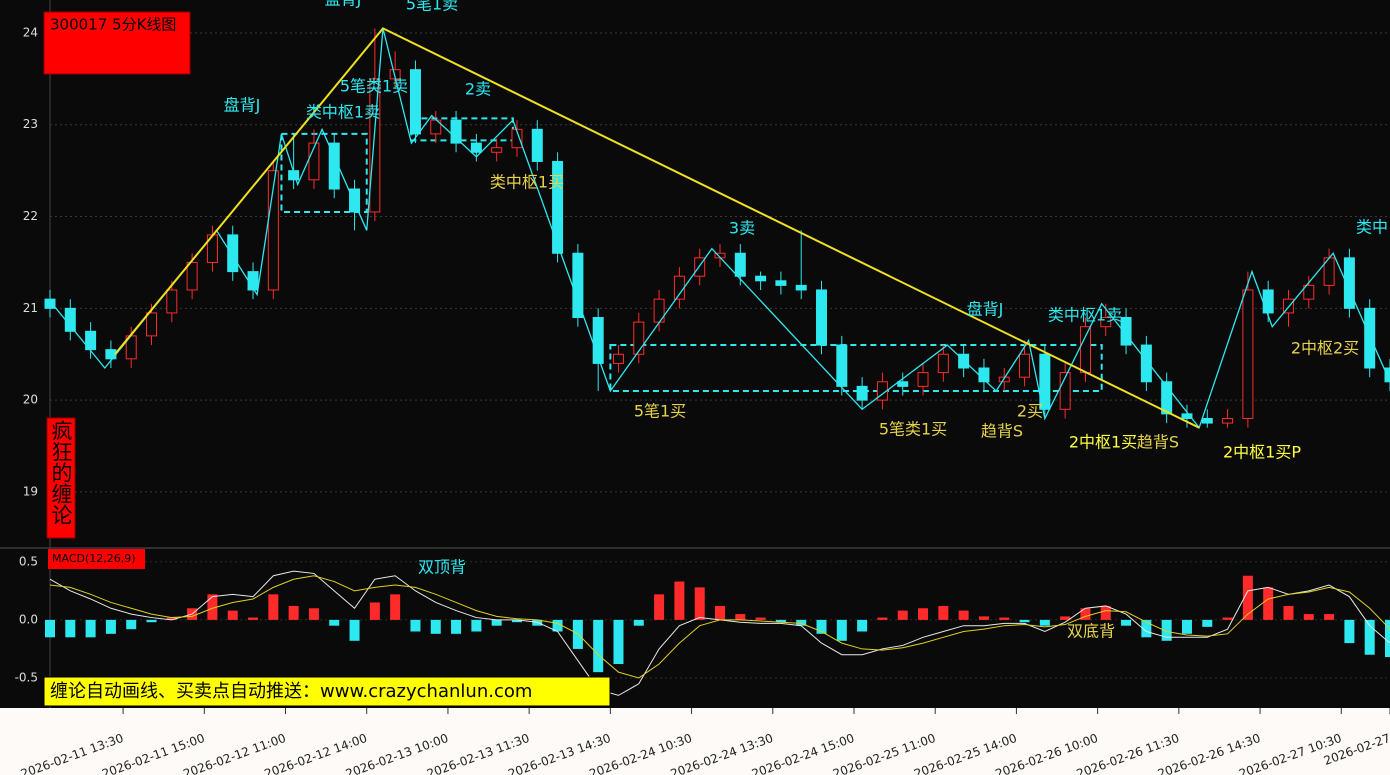 This screenshot has height=775, width=1390. I want to click on banner-box, so click(327, 691).